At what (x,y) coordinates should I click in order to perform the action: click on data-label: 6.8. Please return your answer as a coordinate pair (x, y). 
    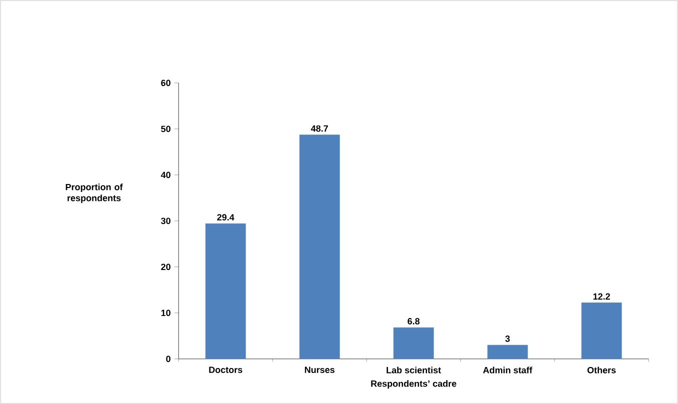
    Looking at the image, I should click on (414, 321).